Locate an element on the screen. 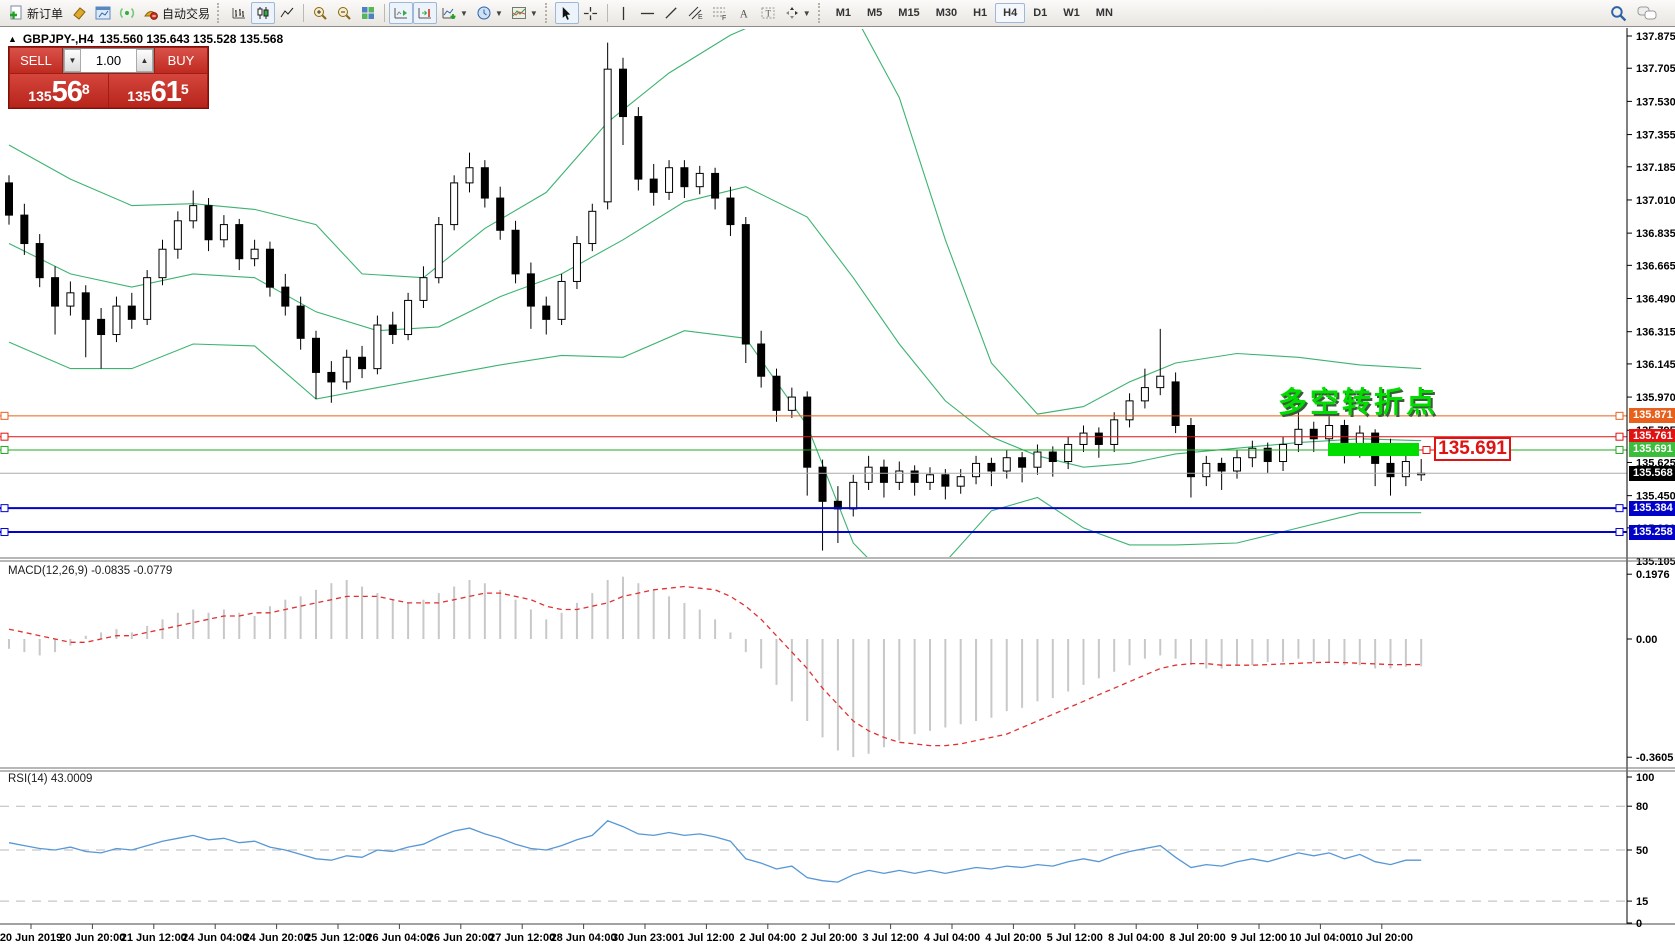 The height and width of the screenshot is (951, 1675). channel-icon: E is located at coordinates (695, 13).